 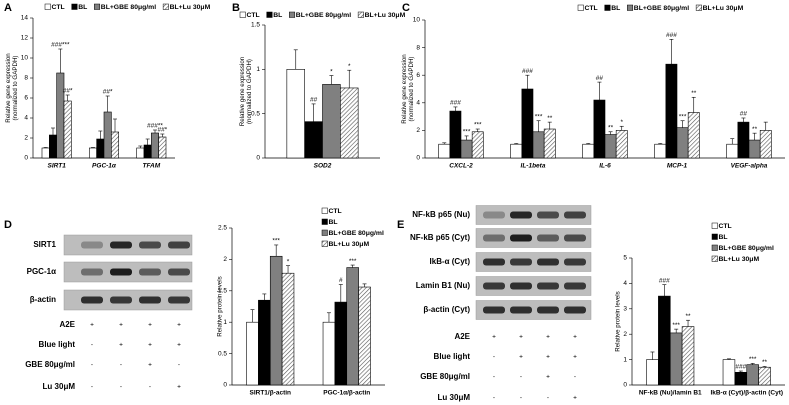 What do you see at coordinates (67, 324) in the screenshot?
I see `condition-label: A2E` at bounding box center [67, 324].